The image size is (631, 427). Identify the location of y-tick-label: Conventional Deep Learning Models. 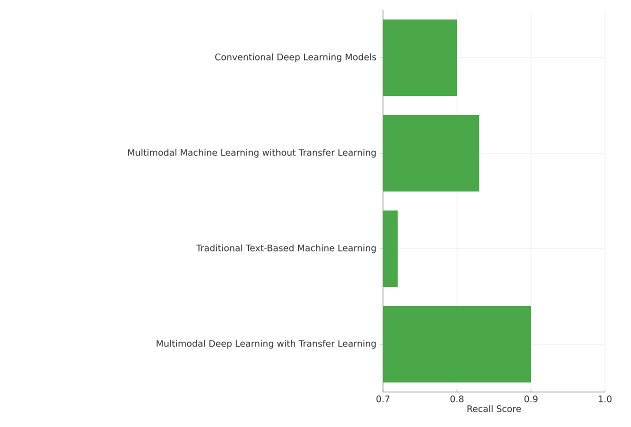
(295, 57).